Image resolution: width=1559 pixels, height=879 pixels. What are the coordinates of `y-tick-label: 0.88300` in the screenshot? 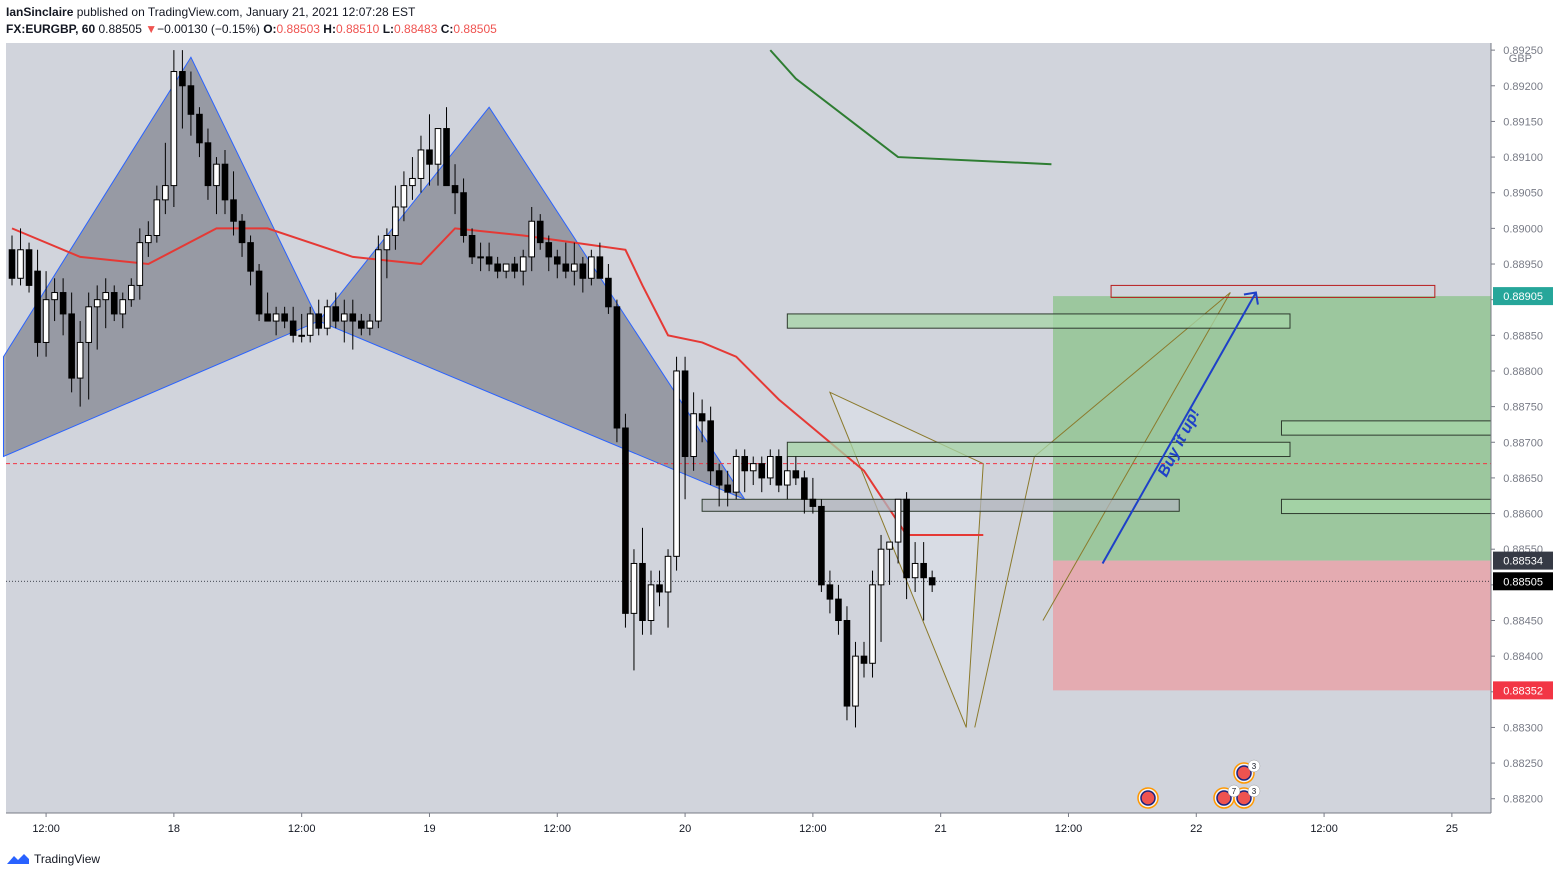 It's located at (1523, 728).